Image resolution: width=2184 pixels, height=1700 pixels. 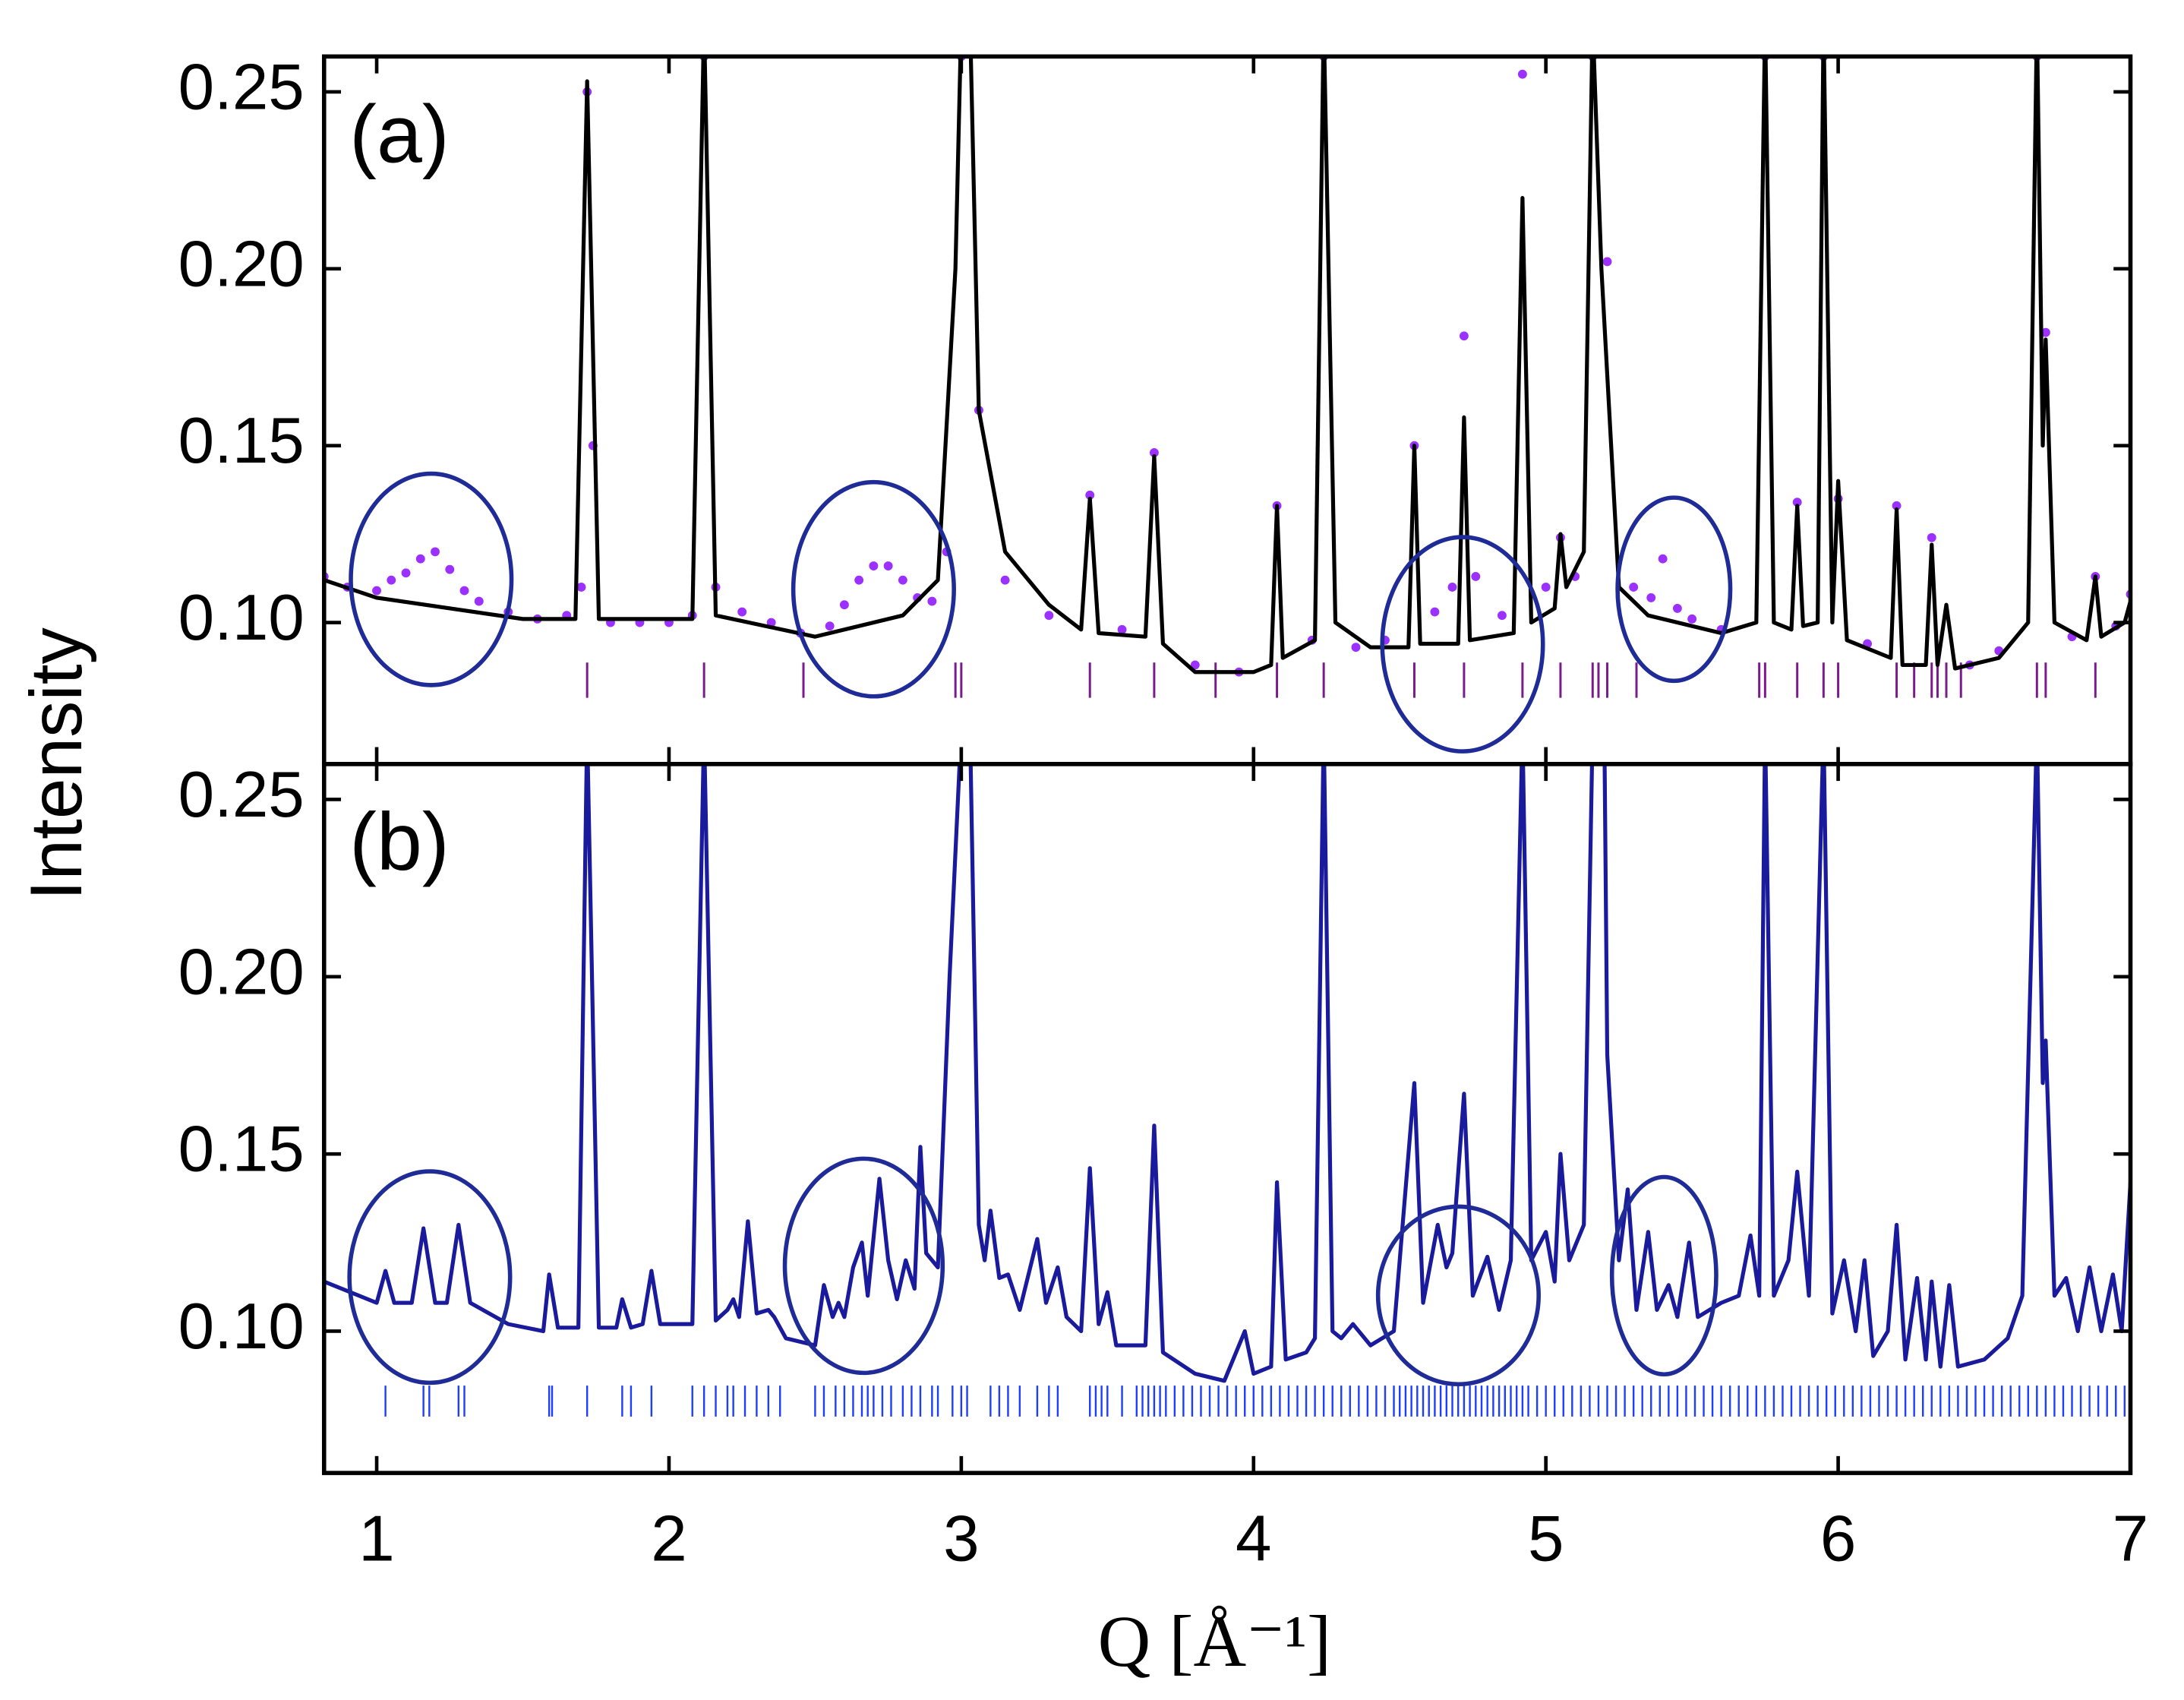 I want to click on panel-label: (a), so click(x=399, y=134).